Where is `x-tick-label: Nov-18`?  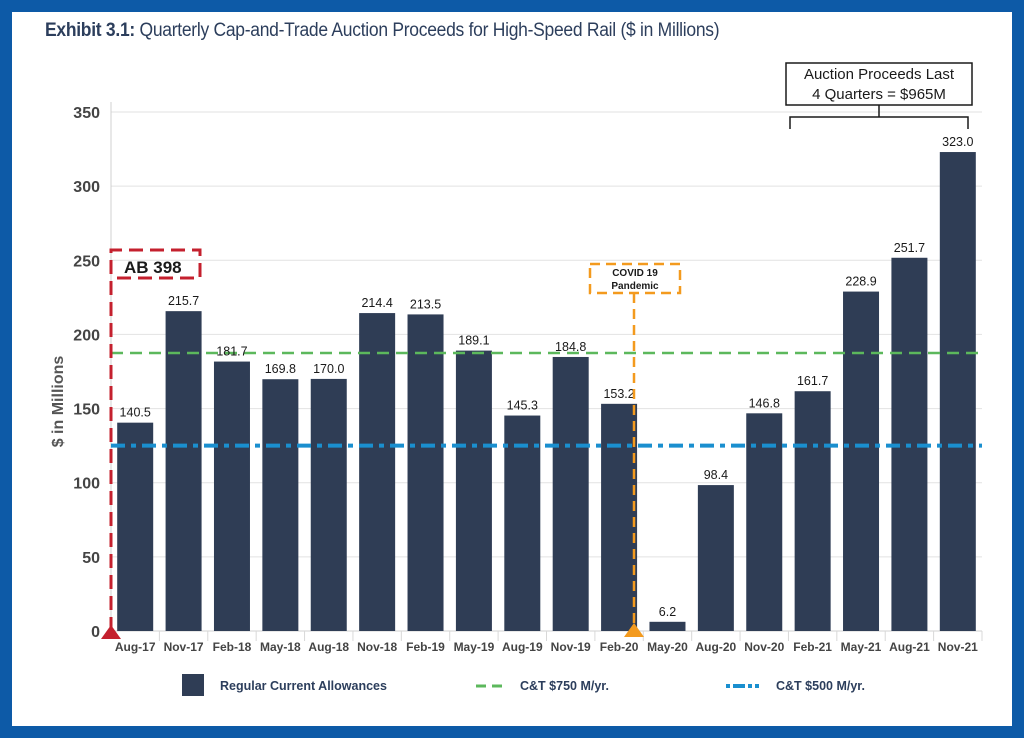
x-tick-label: Nov-18 is located at coordinates (377, 647).